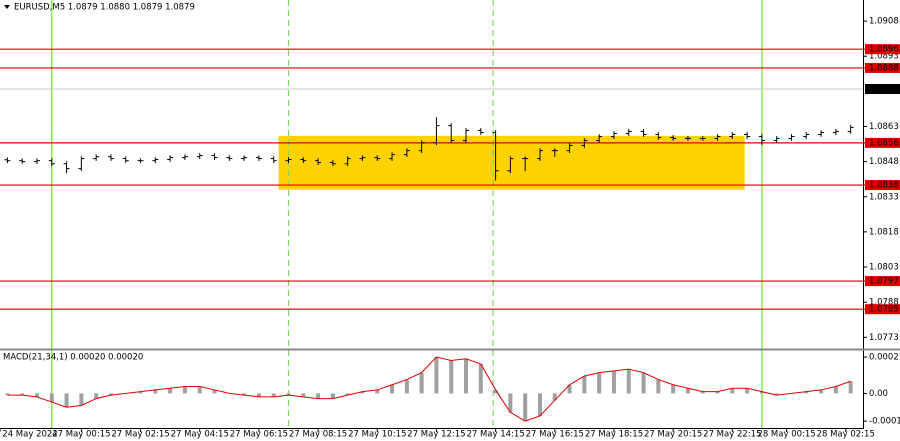  I want to click on y-tick-label: 0.00, so click(878, 394).